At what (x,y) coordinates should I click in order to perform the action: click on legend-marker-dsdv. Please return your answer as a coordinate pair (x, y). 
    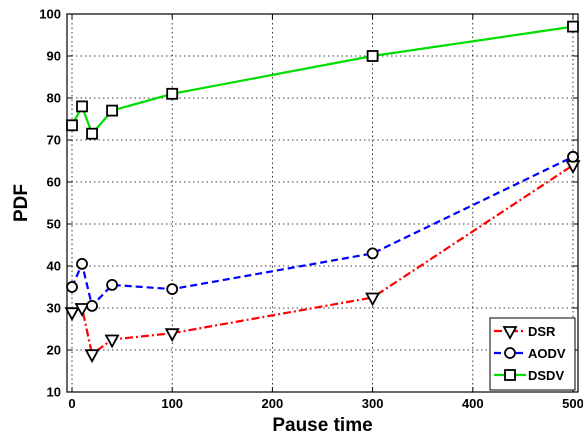
    Looking at the image, I should click on (510, 375).